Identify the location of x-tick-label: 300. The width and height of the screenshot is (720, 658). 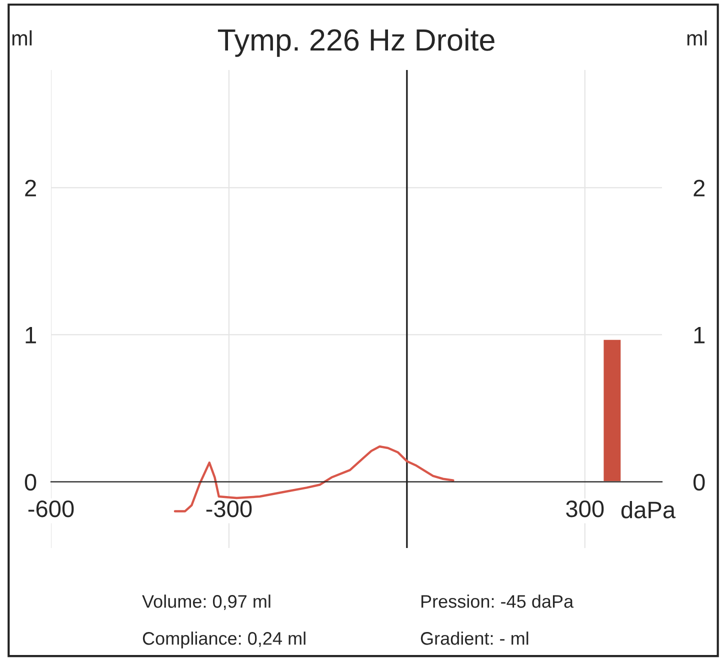
(585, 509).